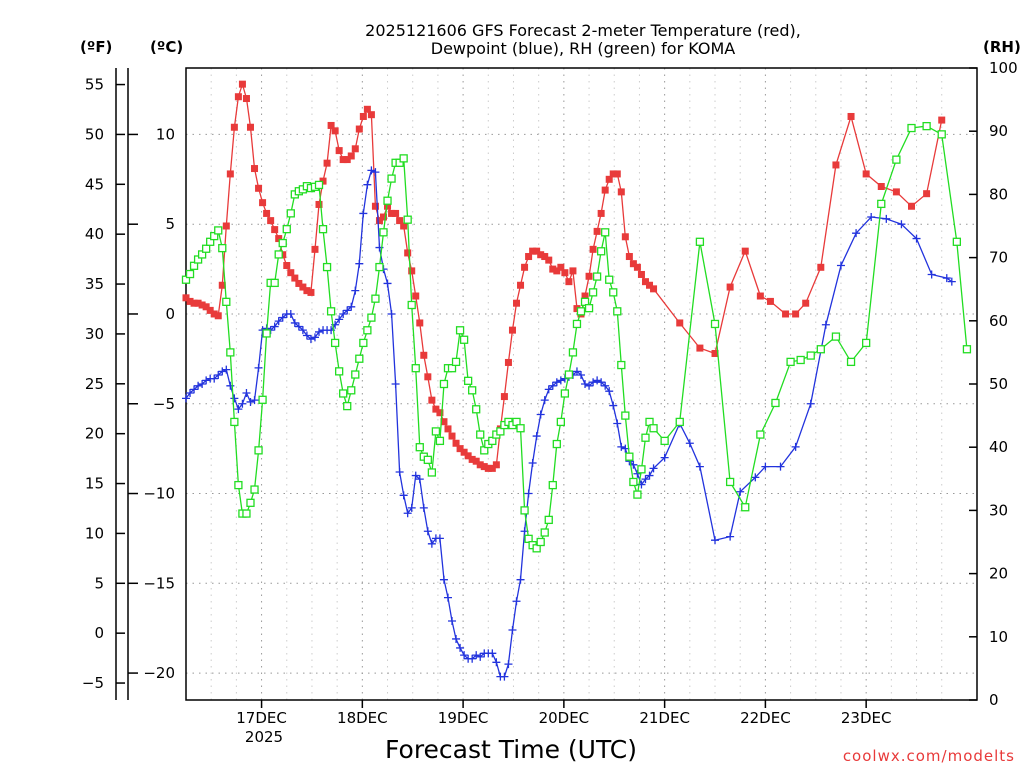 The width and height of the screenshot is (1024, 768). Describe the element at coordinates (170, 224) in the screenshot. I see `c-tick-label: 5` at that location.